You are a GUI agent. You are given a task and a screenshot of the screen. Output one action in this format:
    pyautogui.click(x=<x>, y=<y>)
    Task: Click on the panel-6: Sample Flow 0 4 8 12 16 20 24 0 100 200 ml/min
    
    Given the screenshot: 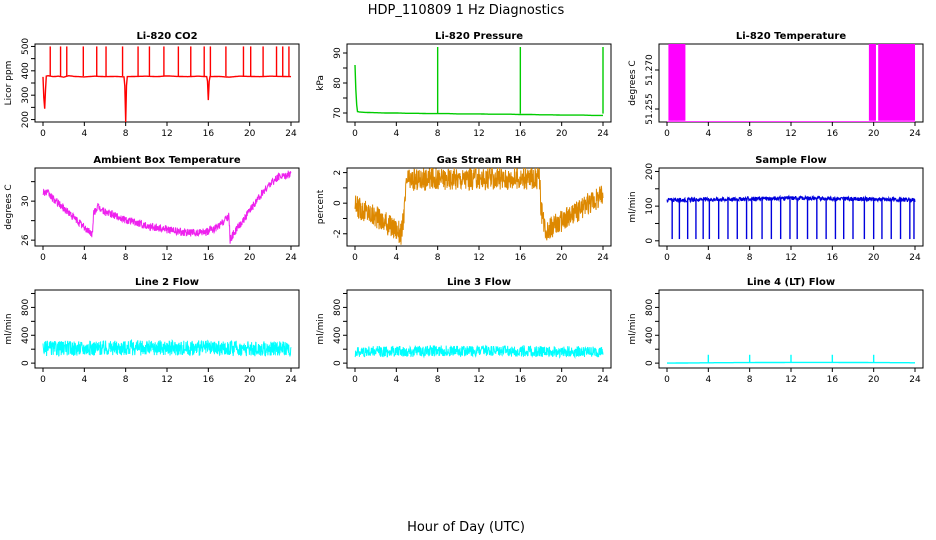 What is the action you would take?
    pyautogui.click(x=776, y=209)
    